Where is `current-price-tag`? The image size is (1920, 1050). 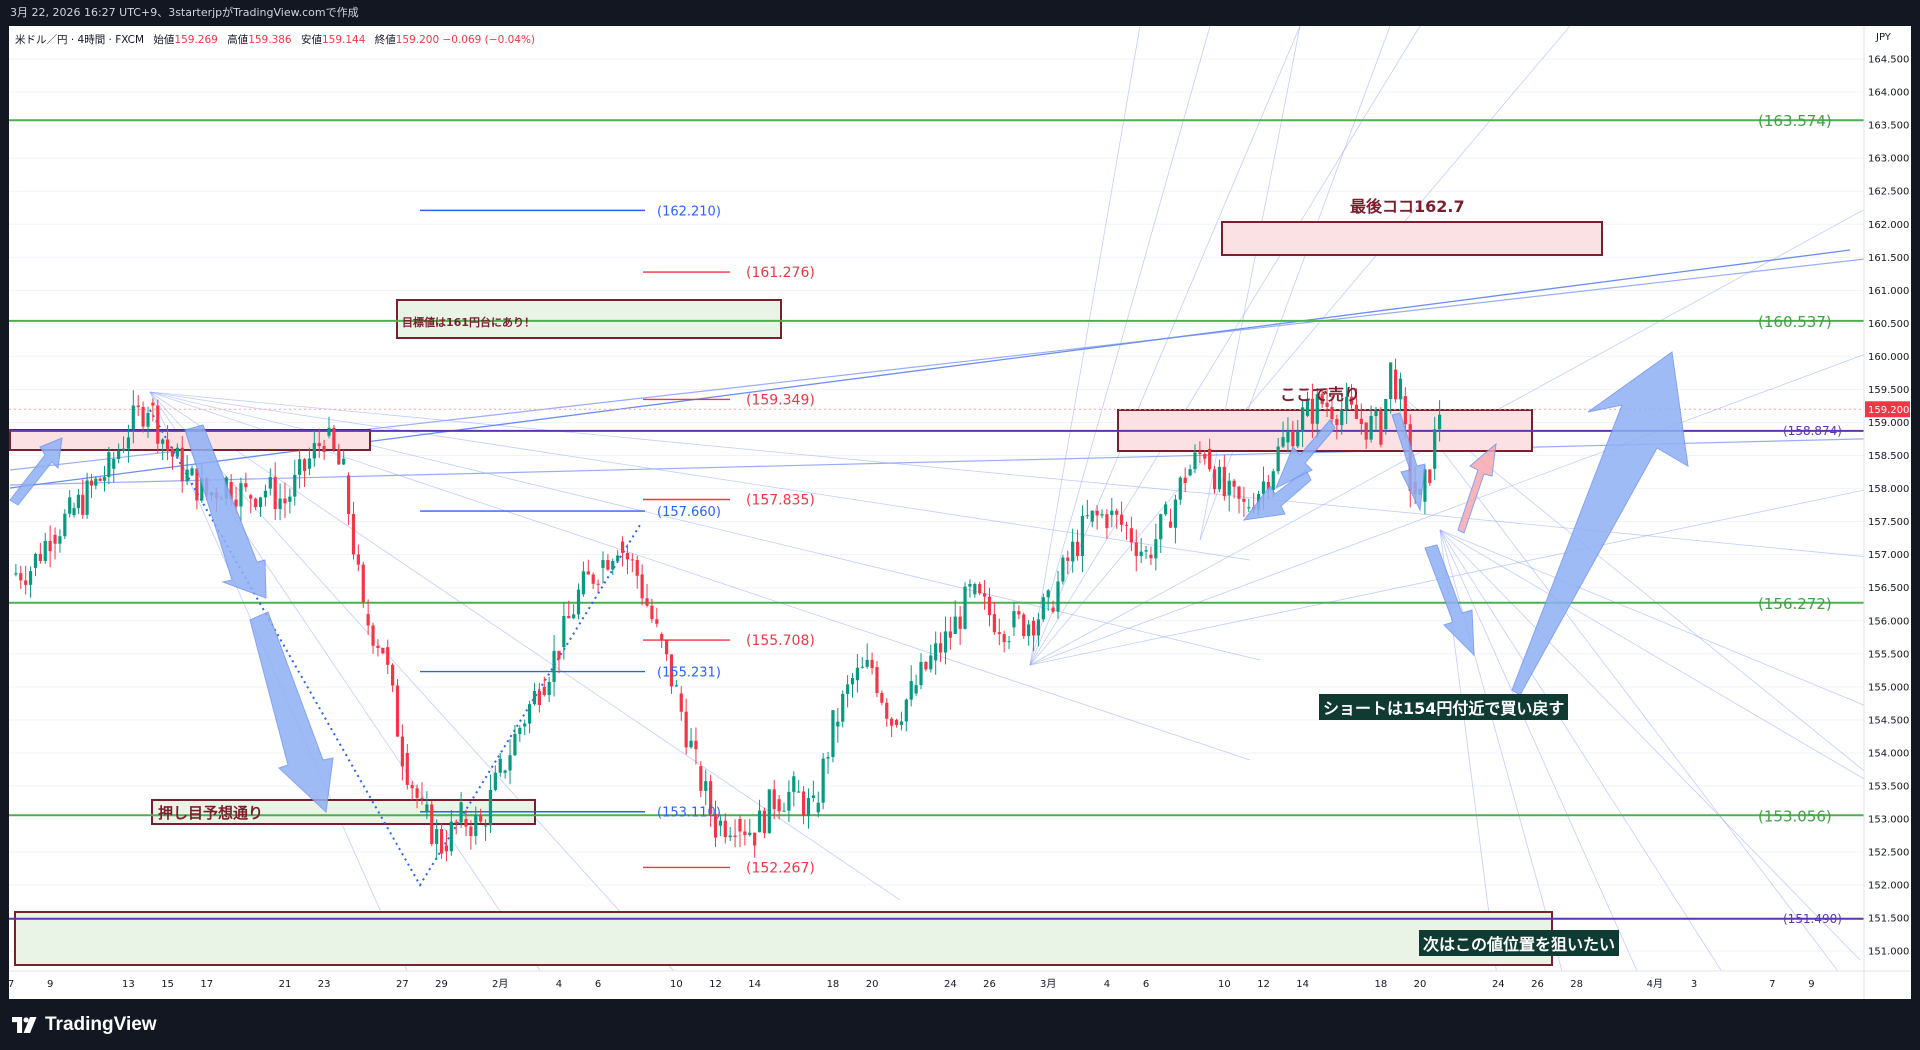
current-price-tag is located at coordinates (1887, 409).